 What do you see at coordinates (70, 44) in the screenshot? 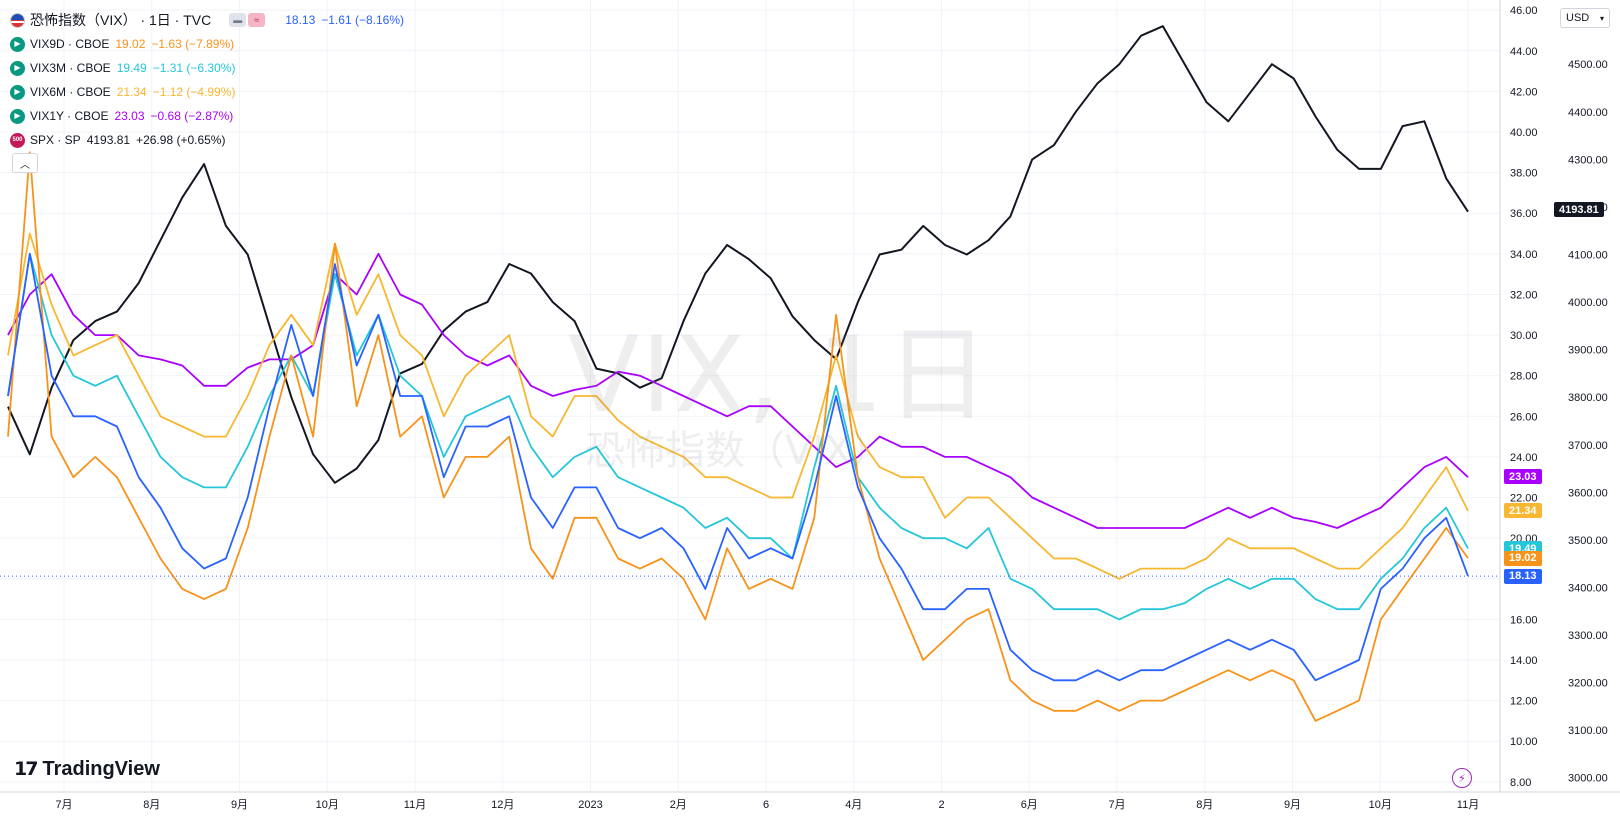
I see `legend-symbol: VIX9D · CBOE` at bounding box center [70, 44].